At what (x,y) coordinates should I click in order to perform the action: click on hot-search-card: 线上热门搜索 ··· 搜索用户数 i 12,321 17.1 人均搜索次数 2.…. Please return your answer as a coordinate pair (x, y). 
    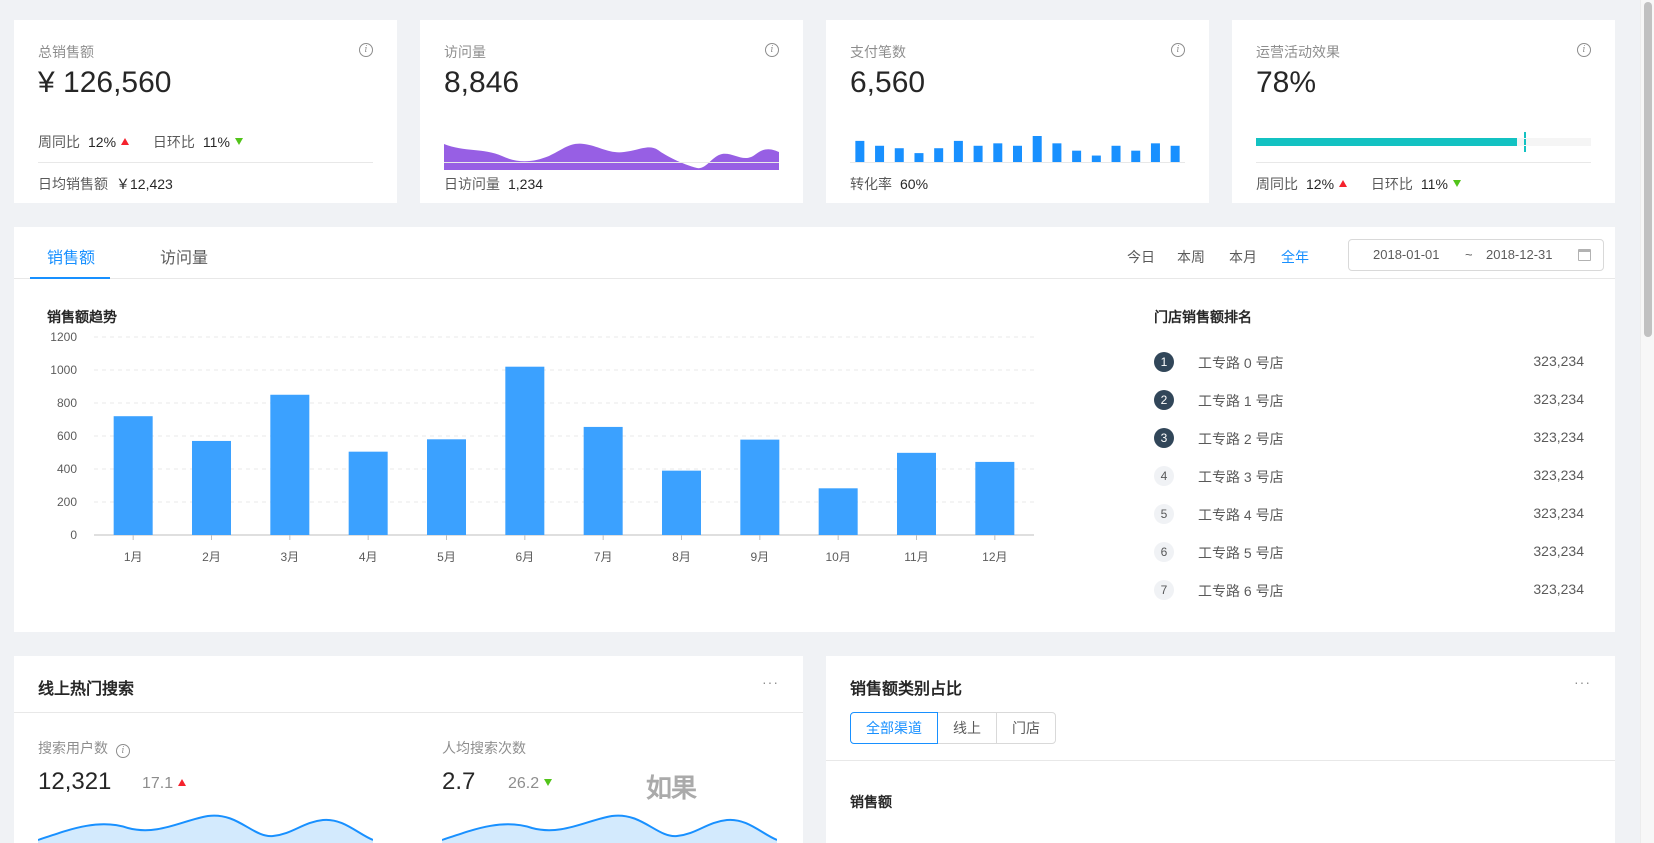
    Looking at the image, I should click on (408, 749).